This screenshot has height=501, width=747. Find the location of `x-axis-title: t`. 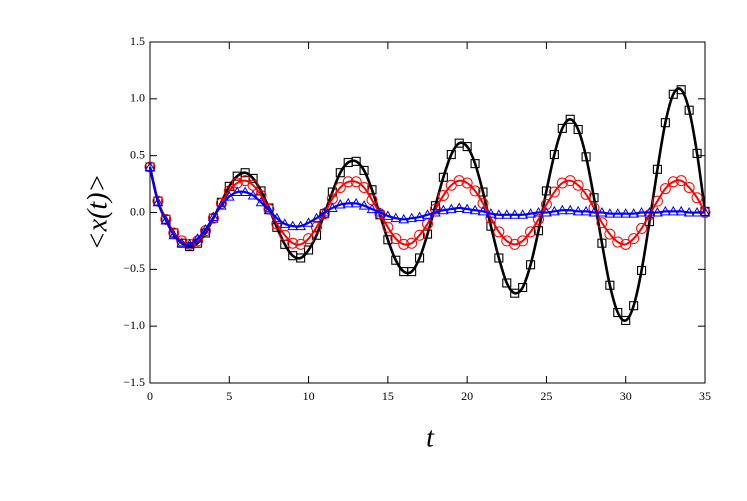

x-axis-title: t is located at coordinates (430, 437).